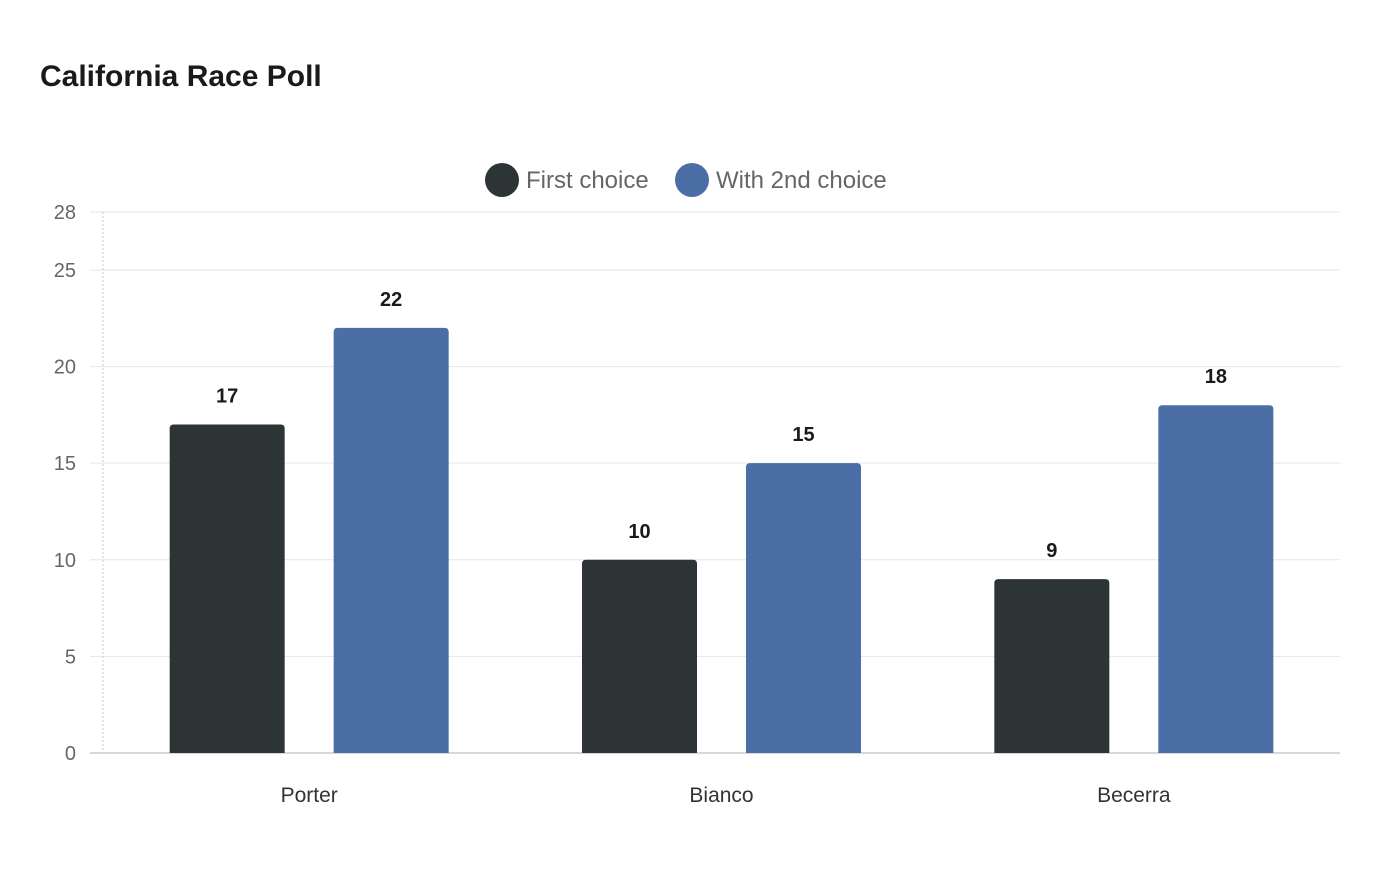  Describe the element at coordinates (65, 271) in the screenshot. I see `y-tick-label: 25` at that location.